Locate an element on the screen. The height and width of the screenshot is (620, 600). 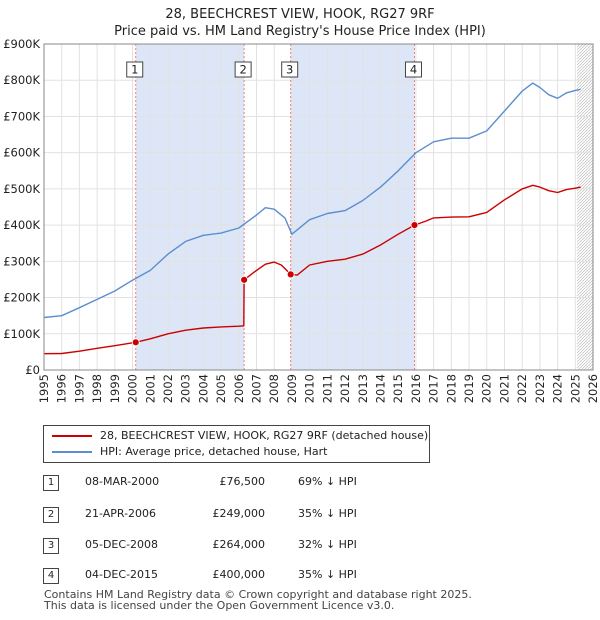
x-tick-label: 2001 is located at coordinates (150, 388).